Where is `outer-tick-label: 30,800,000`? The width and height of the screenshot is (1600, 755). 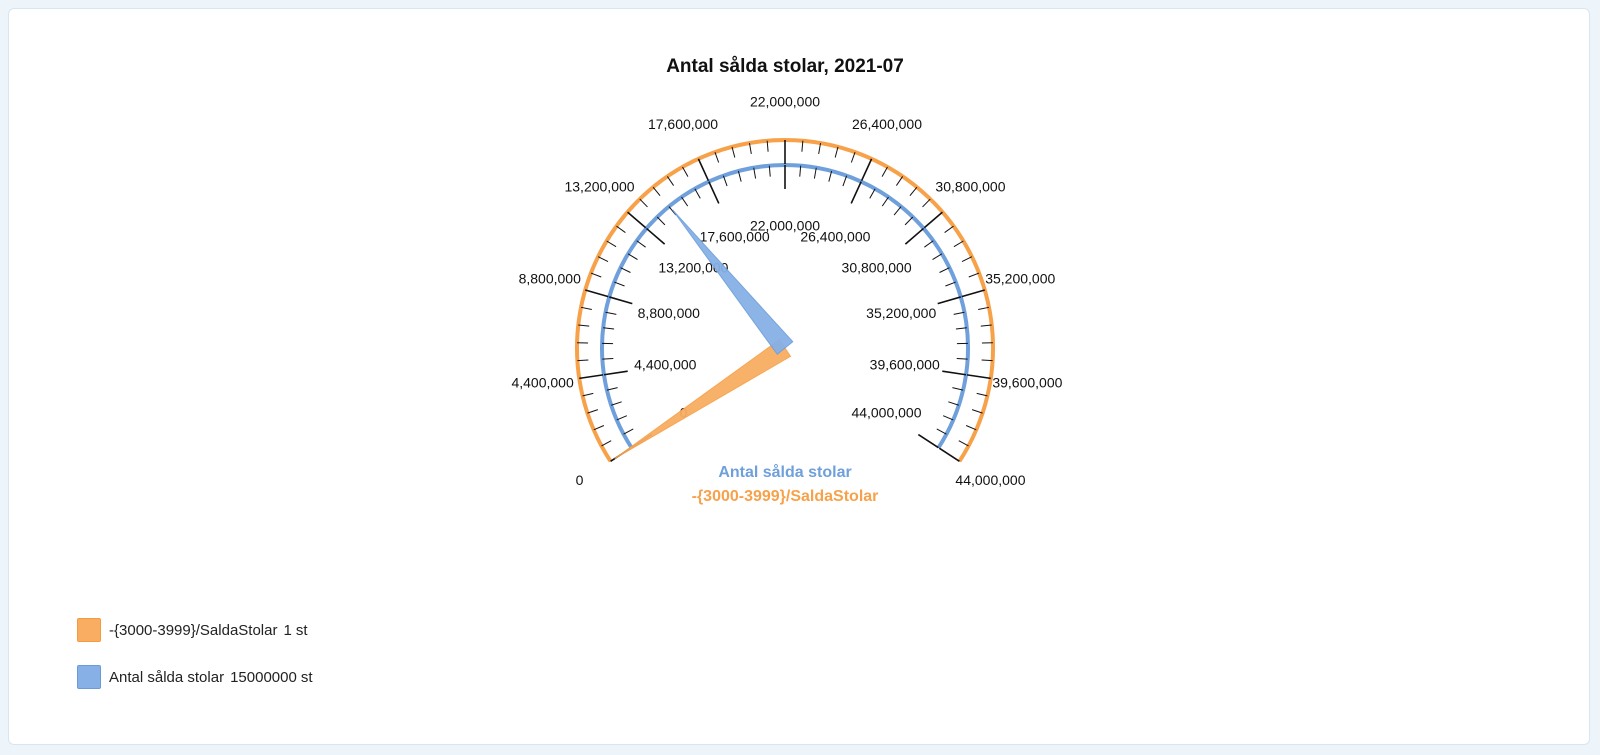 outer-tick-label: 30,800,000 is located at coordinates (970, 187).